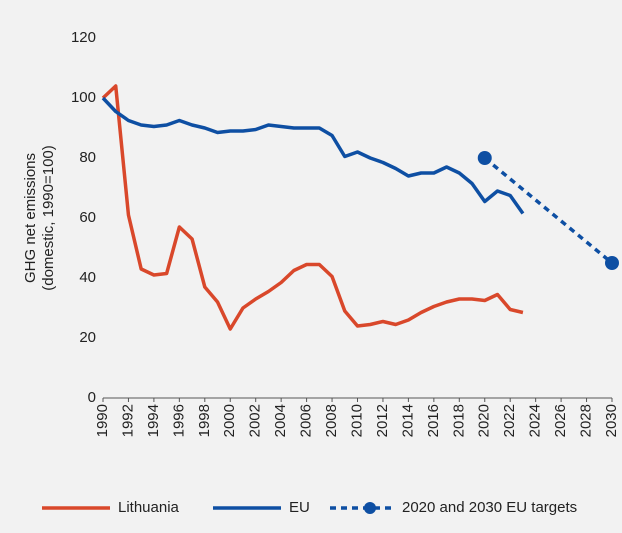 Image resolution: width=622 pixels, height=533 pixels. What do you see at coordinates (229, 420) in the screenshot?
I see `x-tick-label: 2000` at bounding box center [229, 420].